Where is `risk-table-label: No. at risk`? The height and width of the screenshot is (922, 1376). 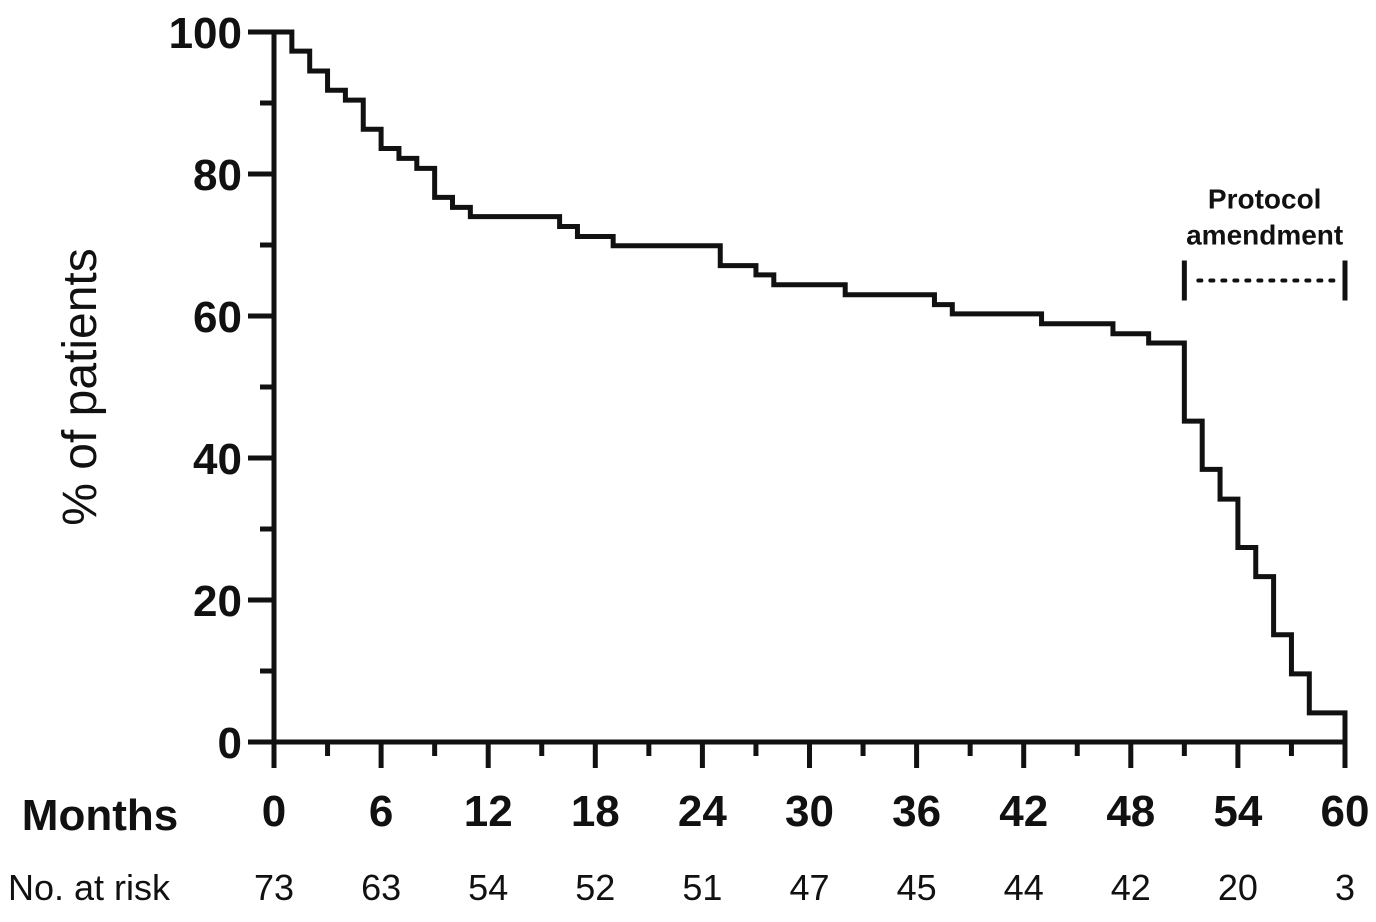
risk-table-label: No. at risk is located at coordinates (89, 887).